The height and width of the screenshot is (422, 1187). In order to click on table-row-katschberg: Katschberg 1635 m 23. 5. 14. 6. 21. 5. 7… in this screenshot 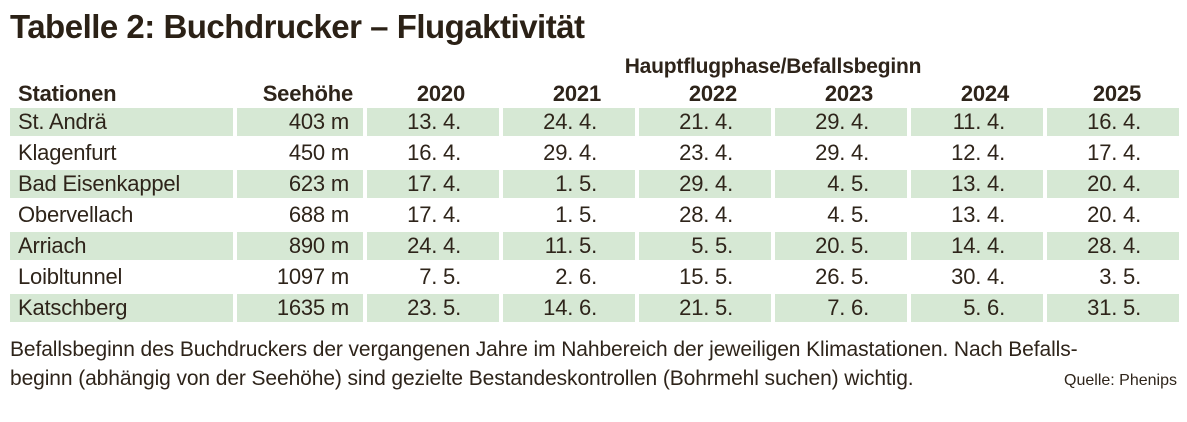, I will do `click(594, 308)`.